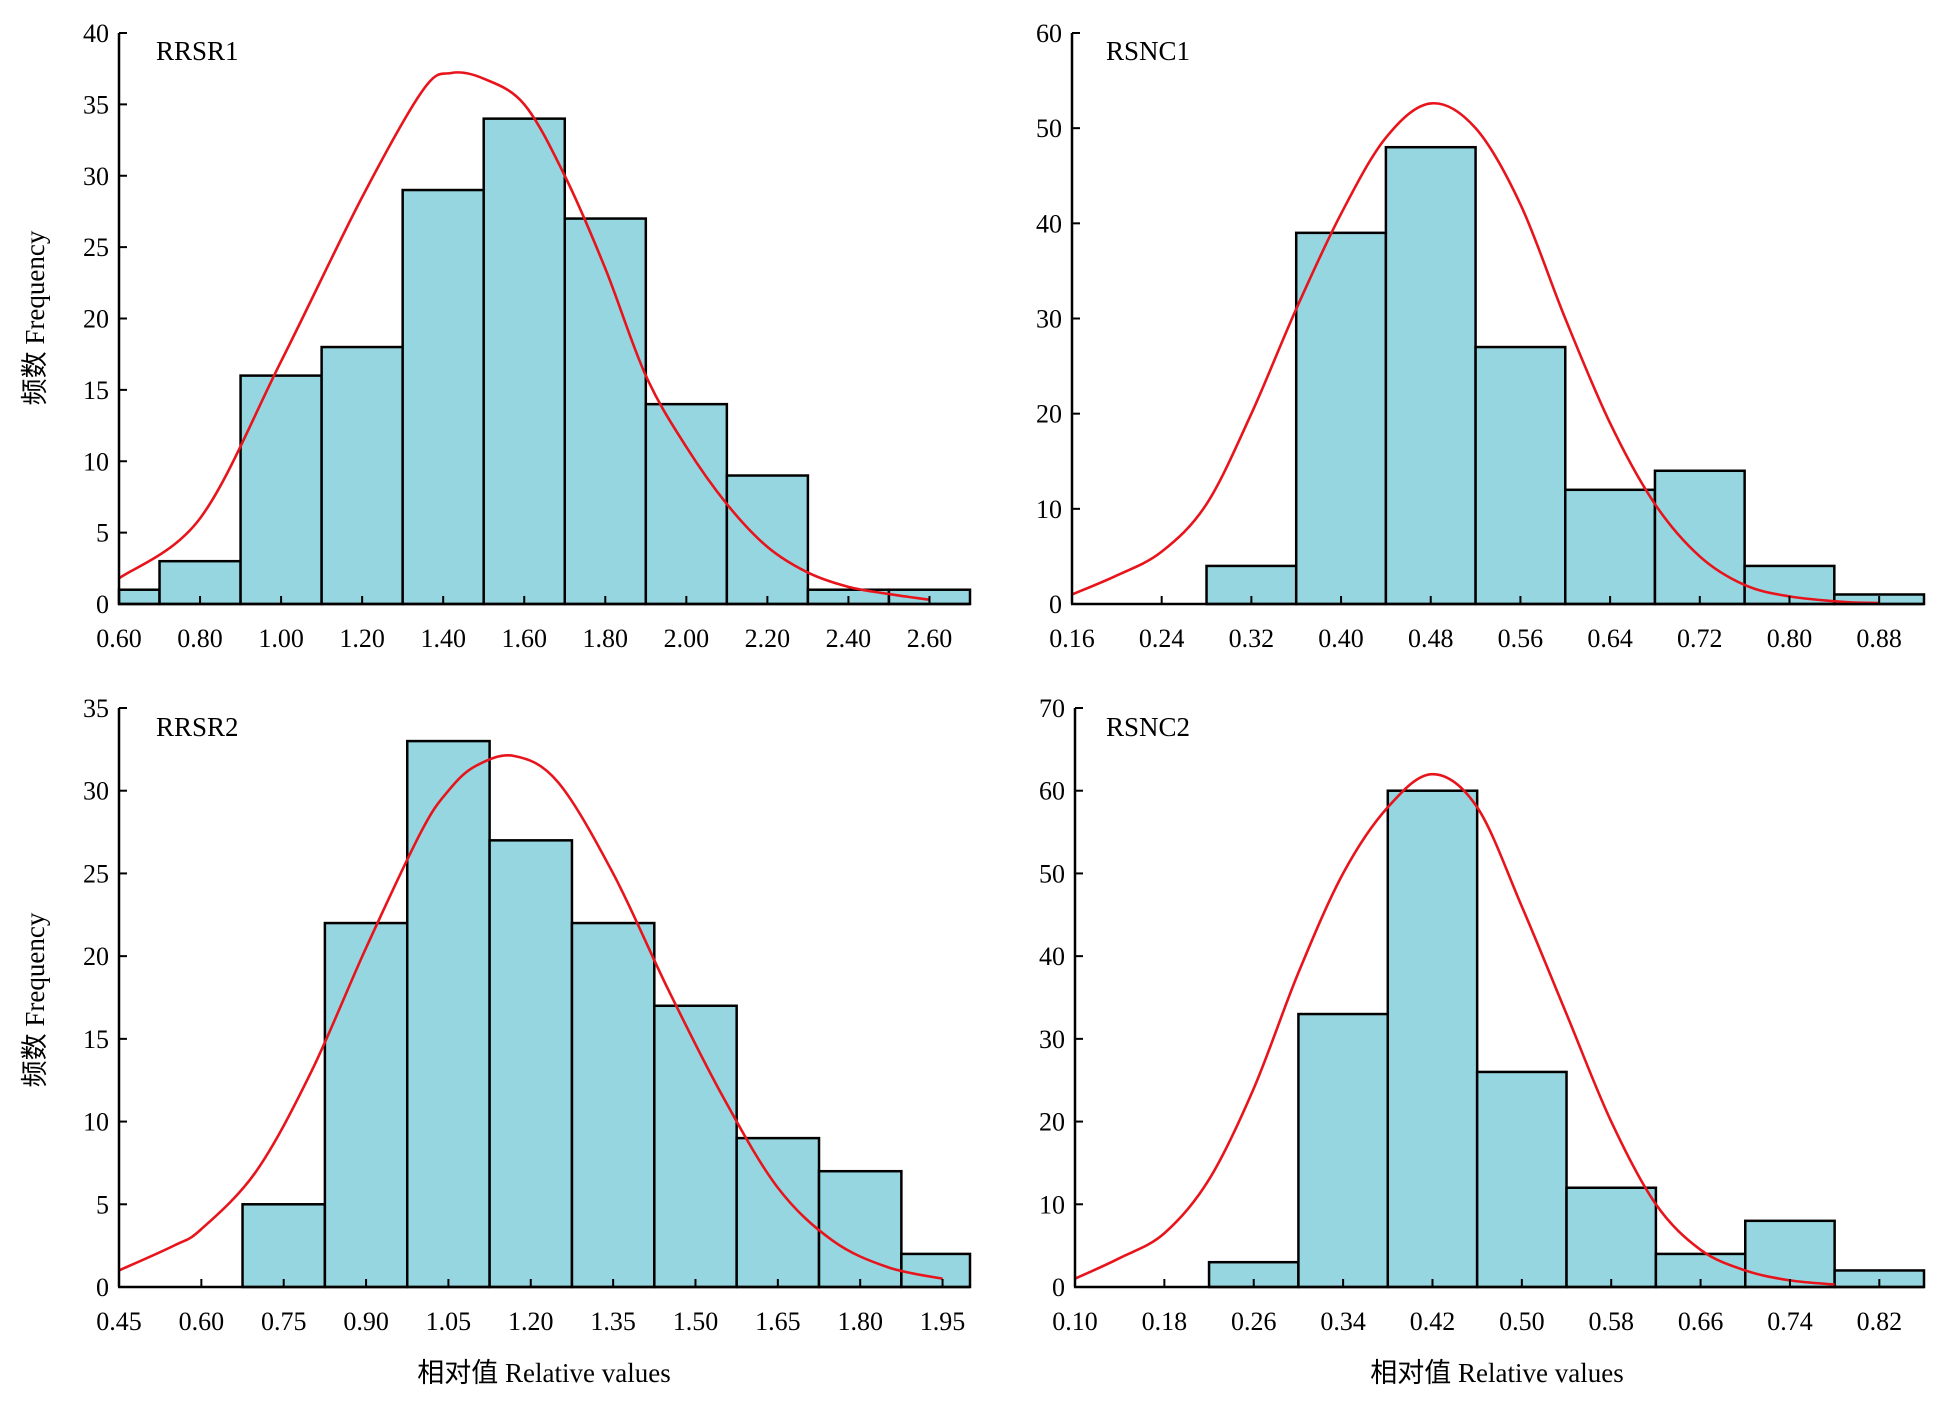 Image resolution: width=1940 pixels, height=1405 pixels. I want to click on x-tick-label: 0.16, so click(1072, 638).